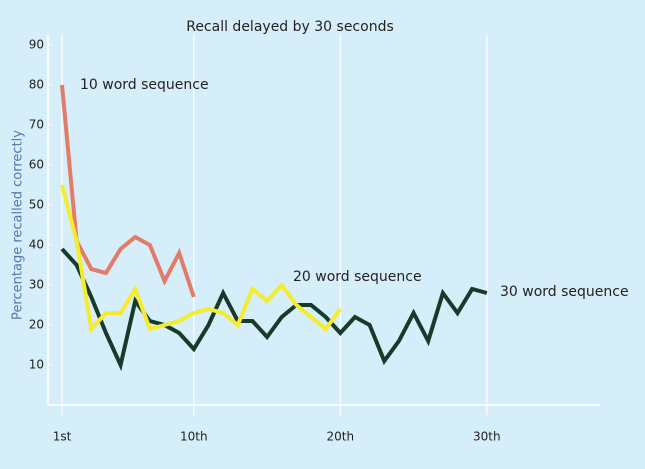 Image resolution: width=645 pixels, height=469 pixels. What do you see at coordinates (18, 225) in the screenshot?
I see `y-axis-label: Percentage recalled correctly` at bounding box center [18, 225].